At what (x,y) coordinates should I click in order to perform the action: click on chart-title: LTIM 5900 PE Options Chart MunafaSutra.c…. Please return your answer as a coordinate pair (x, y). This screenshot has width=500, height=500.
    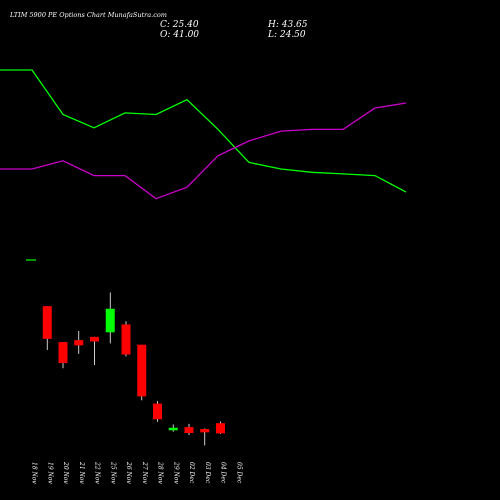
    Looking at the image, I should click on (88, 15).